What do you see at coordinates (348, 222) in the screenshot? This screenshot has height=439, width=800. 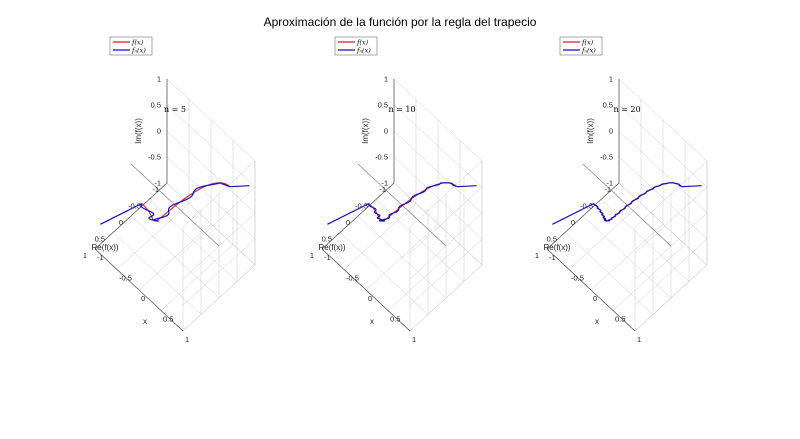 I see `y-tick-label: 0` at bounding box center [348, 222].